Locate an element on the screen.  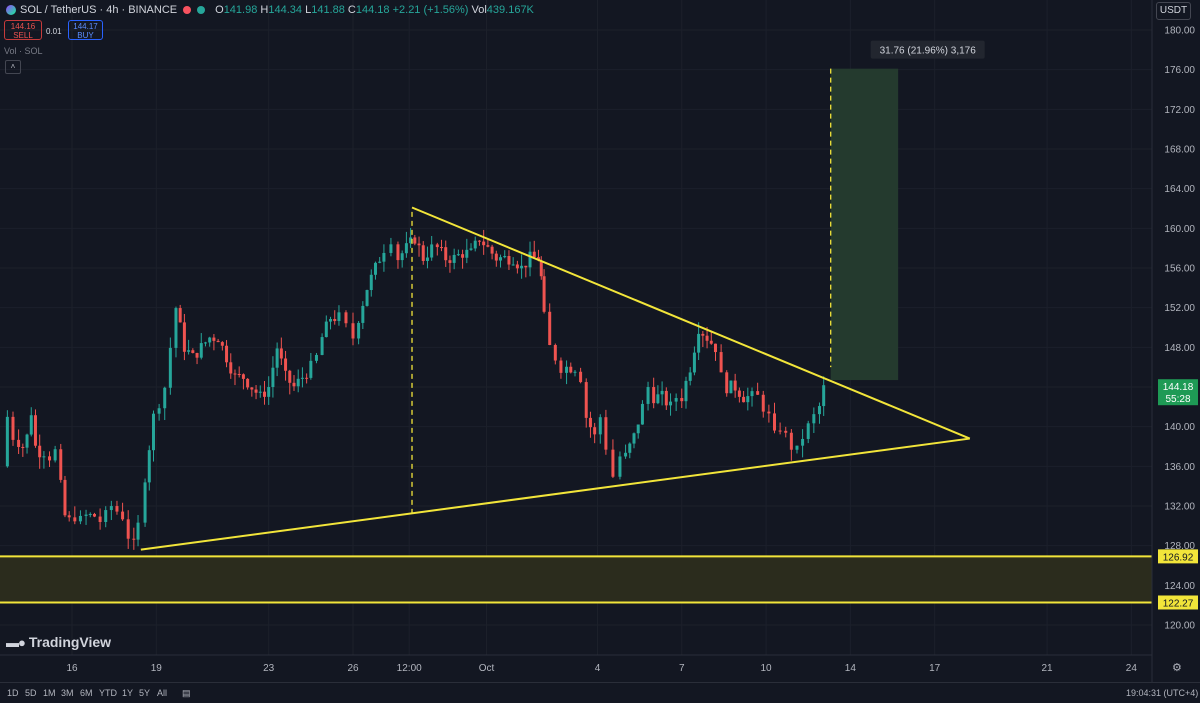
range-ytd: YTD is located at coordinates (108, 693).